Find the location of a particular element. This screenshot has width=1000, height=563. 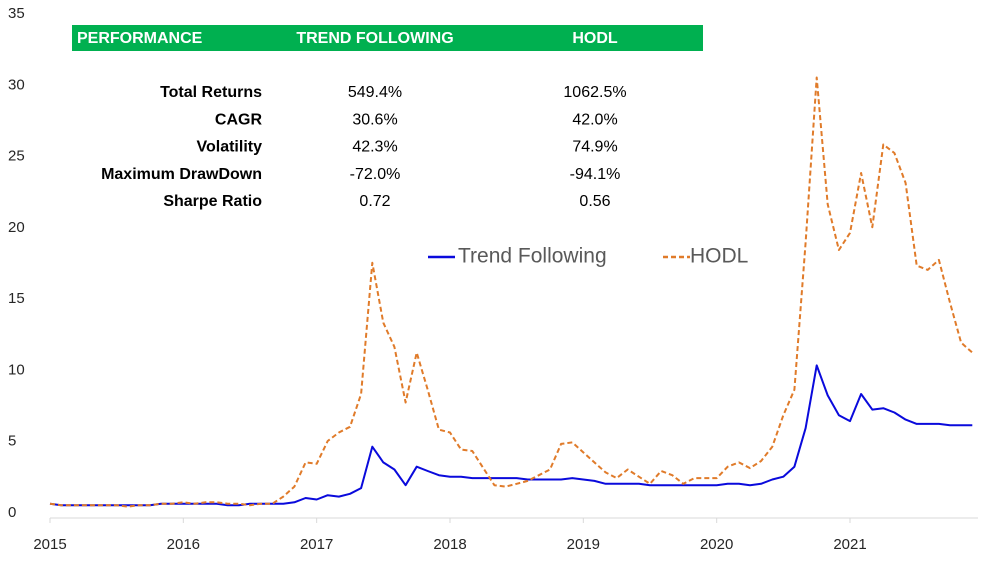

y-tick-label: 35 is located at coordinates (16, 13).